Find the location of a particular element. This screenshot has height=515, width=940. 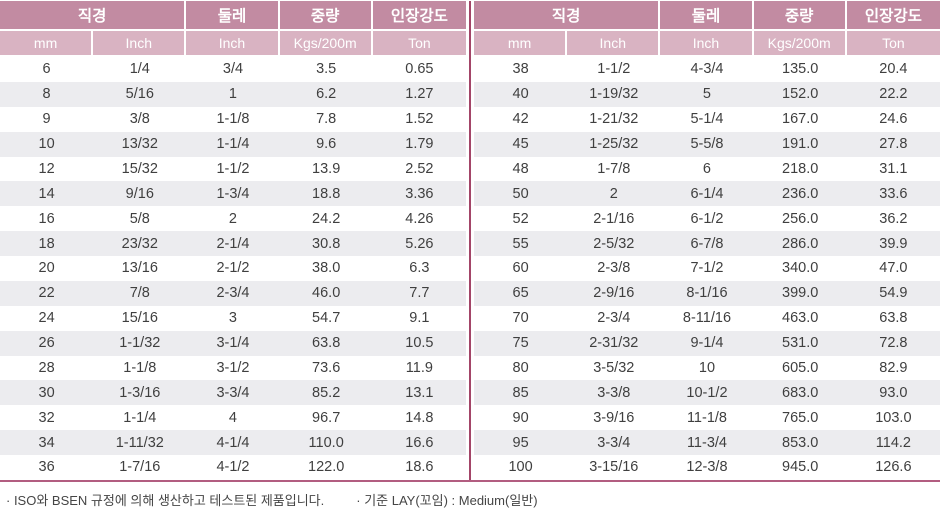

table-cell: 73.6 is located at coordinates (326, 367).